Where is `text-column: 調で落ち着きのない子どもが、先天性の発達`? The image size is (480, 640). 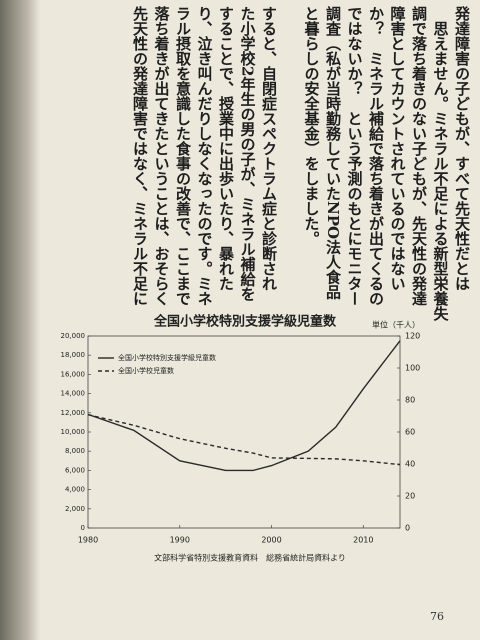
text-column: 調で落ち着きのない子どもが、先天性の発達 is located at coordinates (419, 156).